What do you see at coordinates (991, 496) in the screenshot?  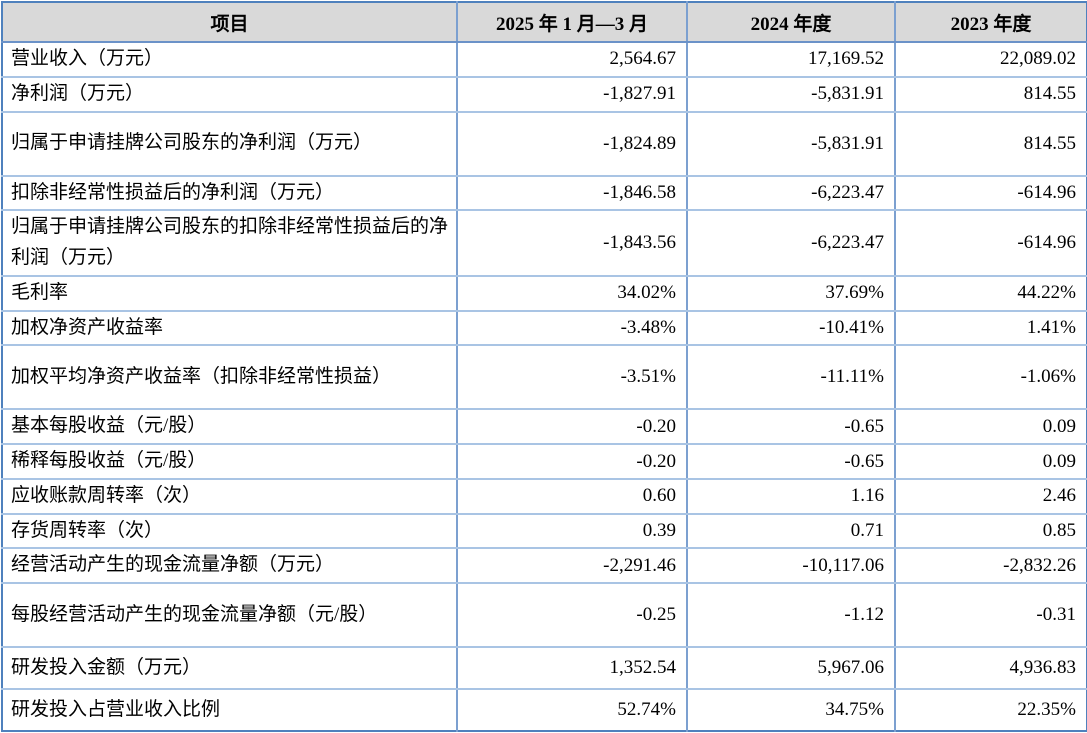 I see `row-value-2023: 2.46` at bounding box center [991, 496].